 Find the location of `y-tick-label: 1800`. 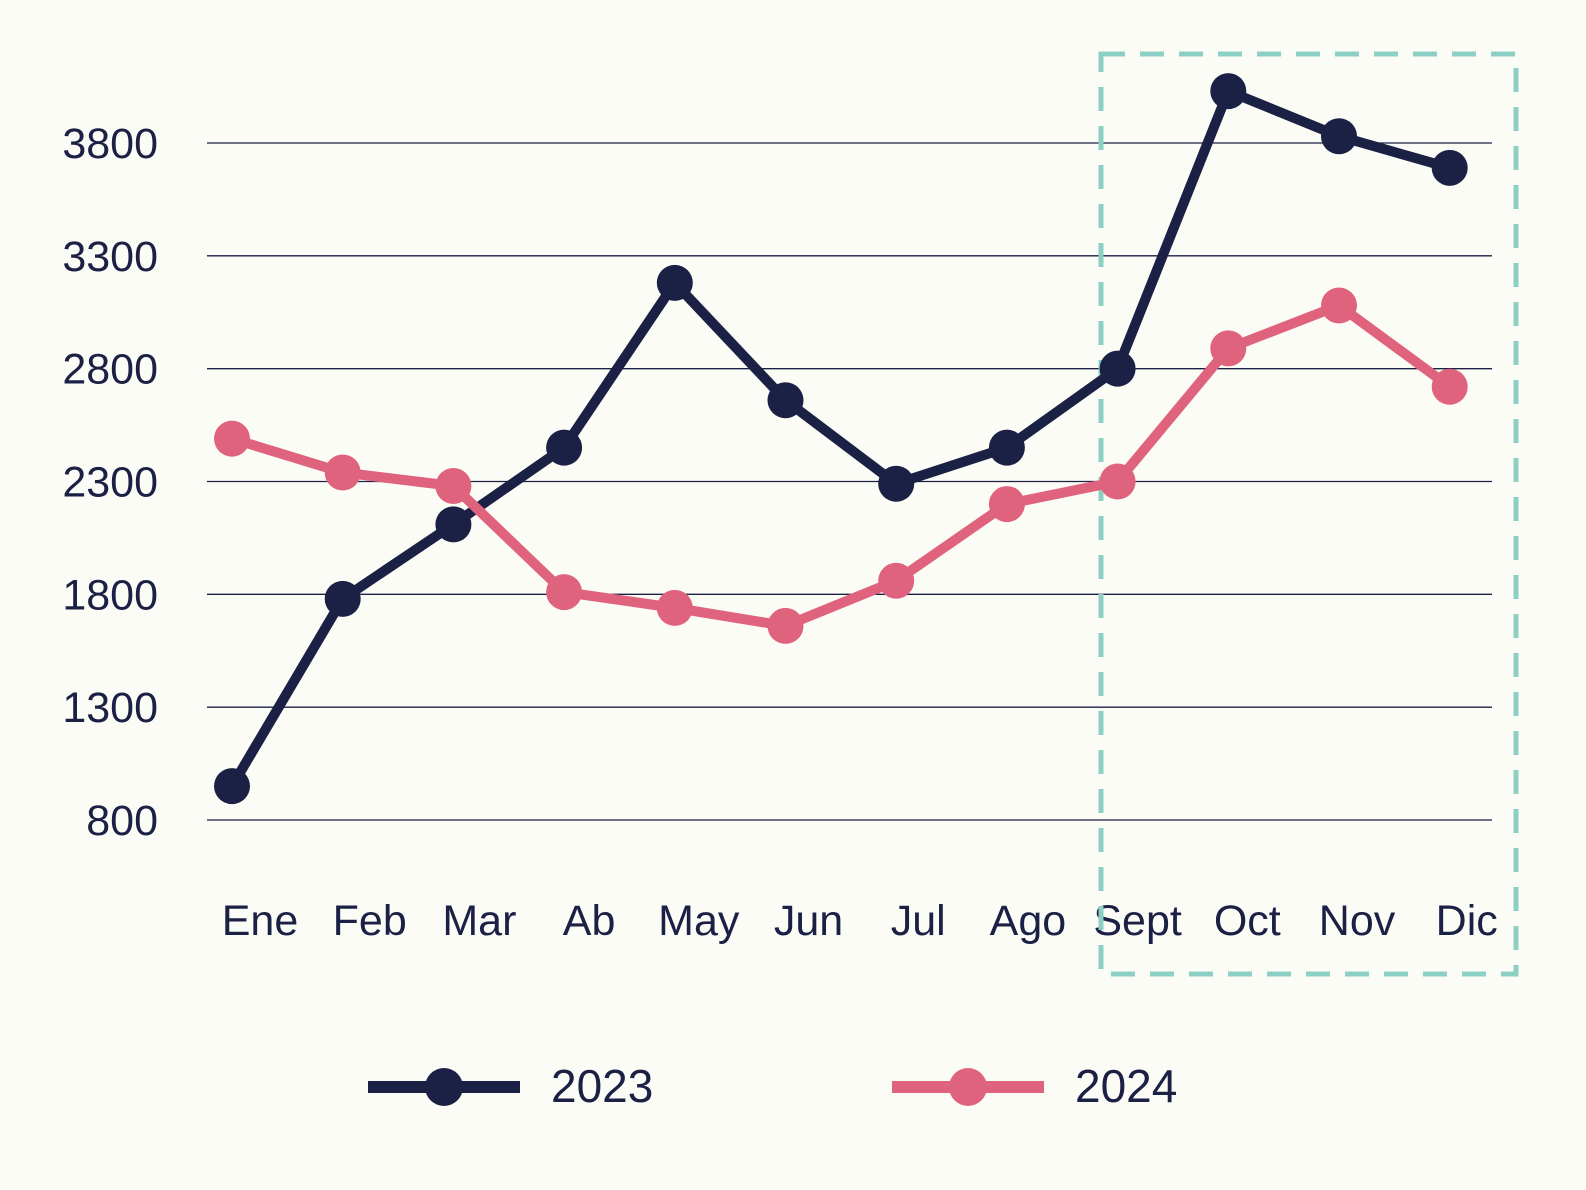

y-tick-label: 1800 is located at coordinates (110, 595).